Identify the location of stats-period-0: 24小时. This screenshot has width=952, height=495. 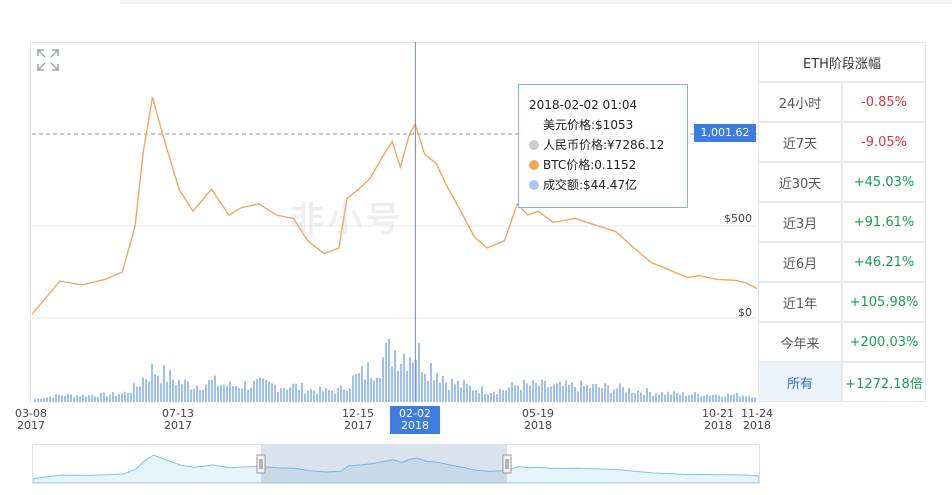
(800, 102).